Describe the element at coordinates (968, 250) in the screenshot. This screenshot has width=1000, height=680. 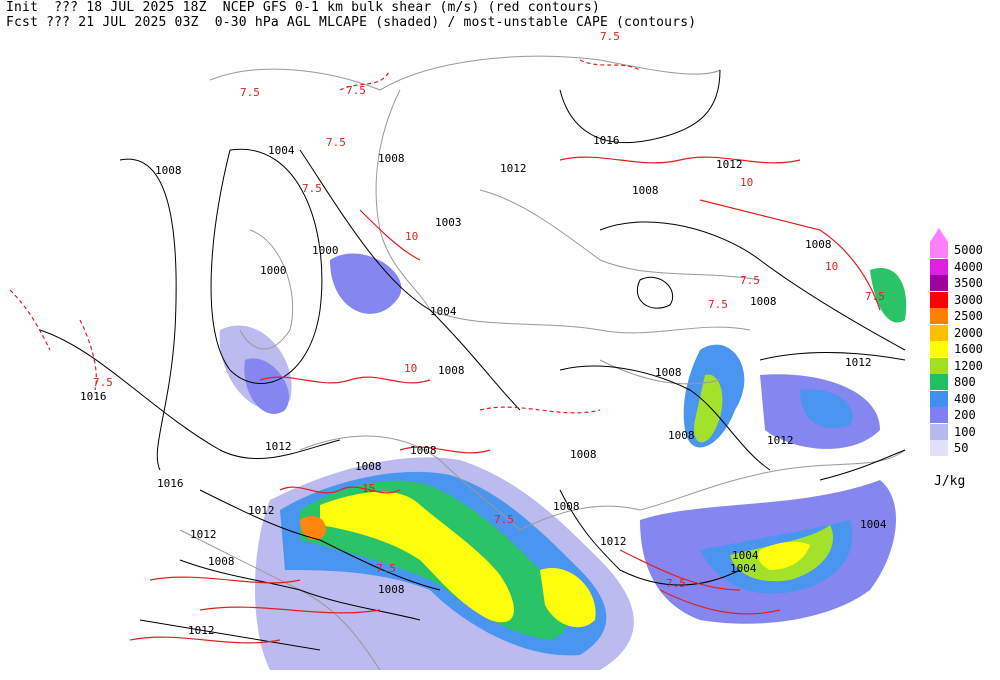
I see `legend-label: 5000` at that location.